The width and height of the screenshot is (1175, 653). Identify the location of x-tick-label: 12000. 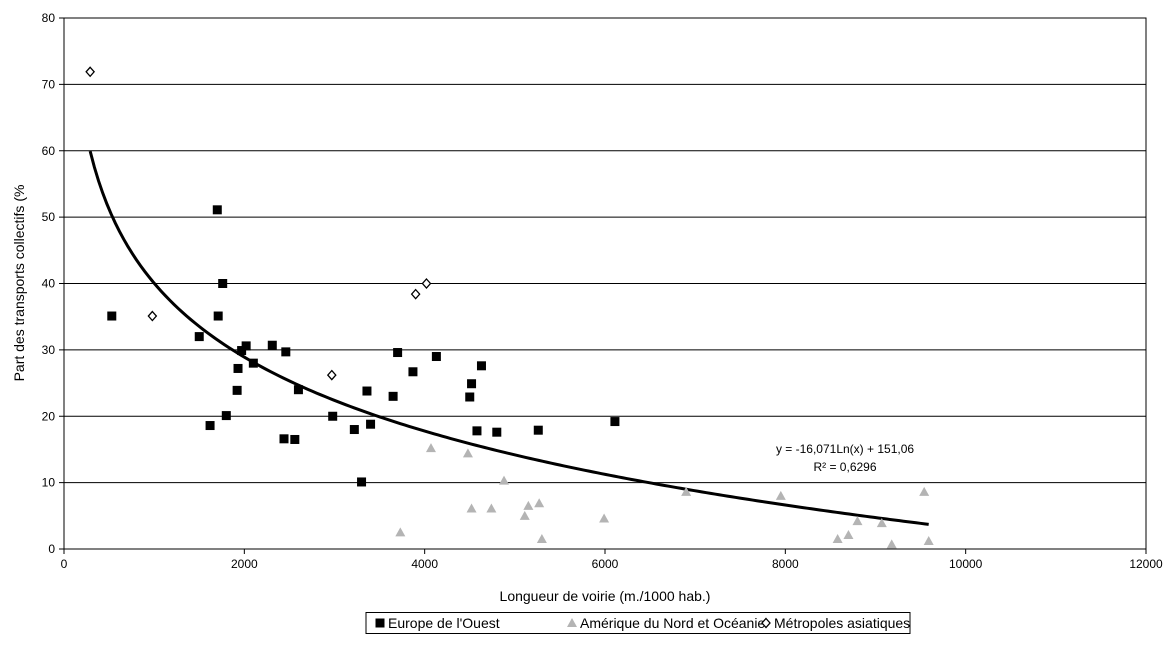
(1146, 564).